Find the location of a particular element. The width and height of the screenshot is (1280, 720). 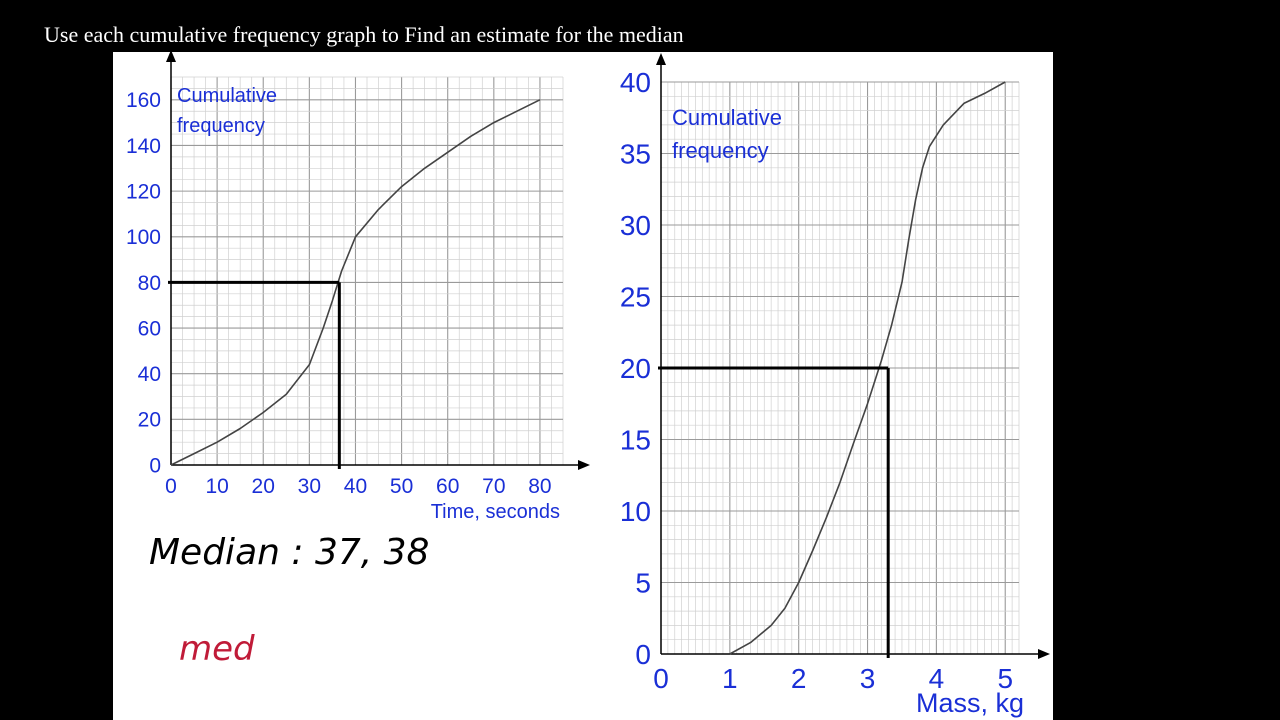

x-tick-label: 50 is located at coordinates (401, 486).